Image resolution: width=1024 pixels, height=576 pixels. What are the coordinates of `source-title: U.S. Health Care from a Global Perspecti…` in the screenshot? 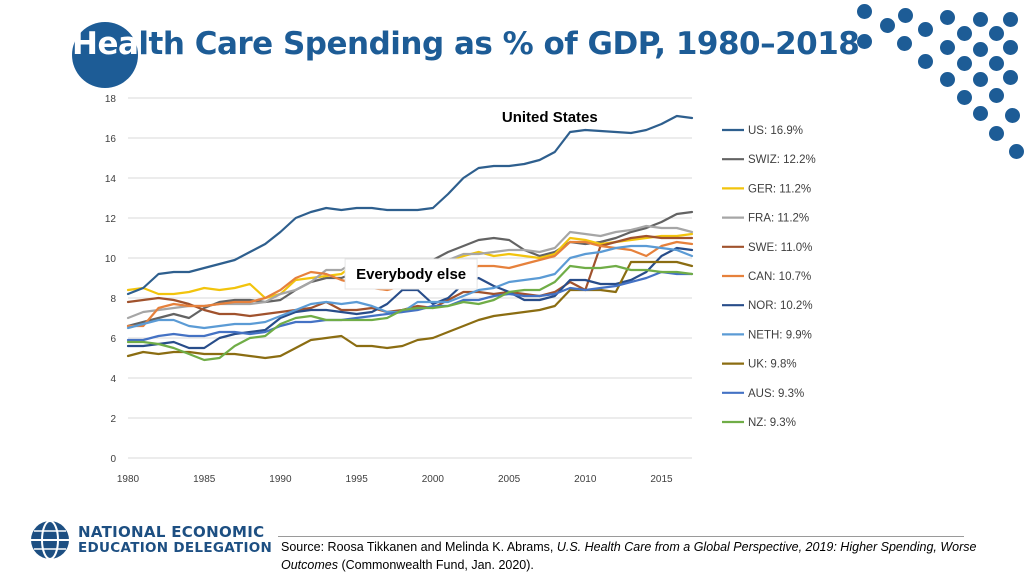 It's located at (629, 556).